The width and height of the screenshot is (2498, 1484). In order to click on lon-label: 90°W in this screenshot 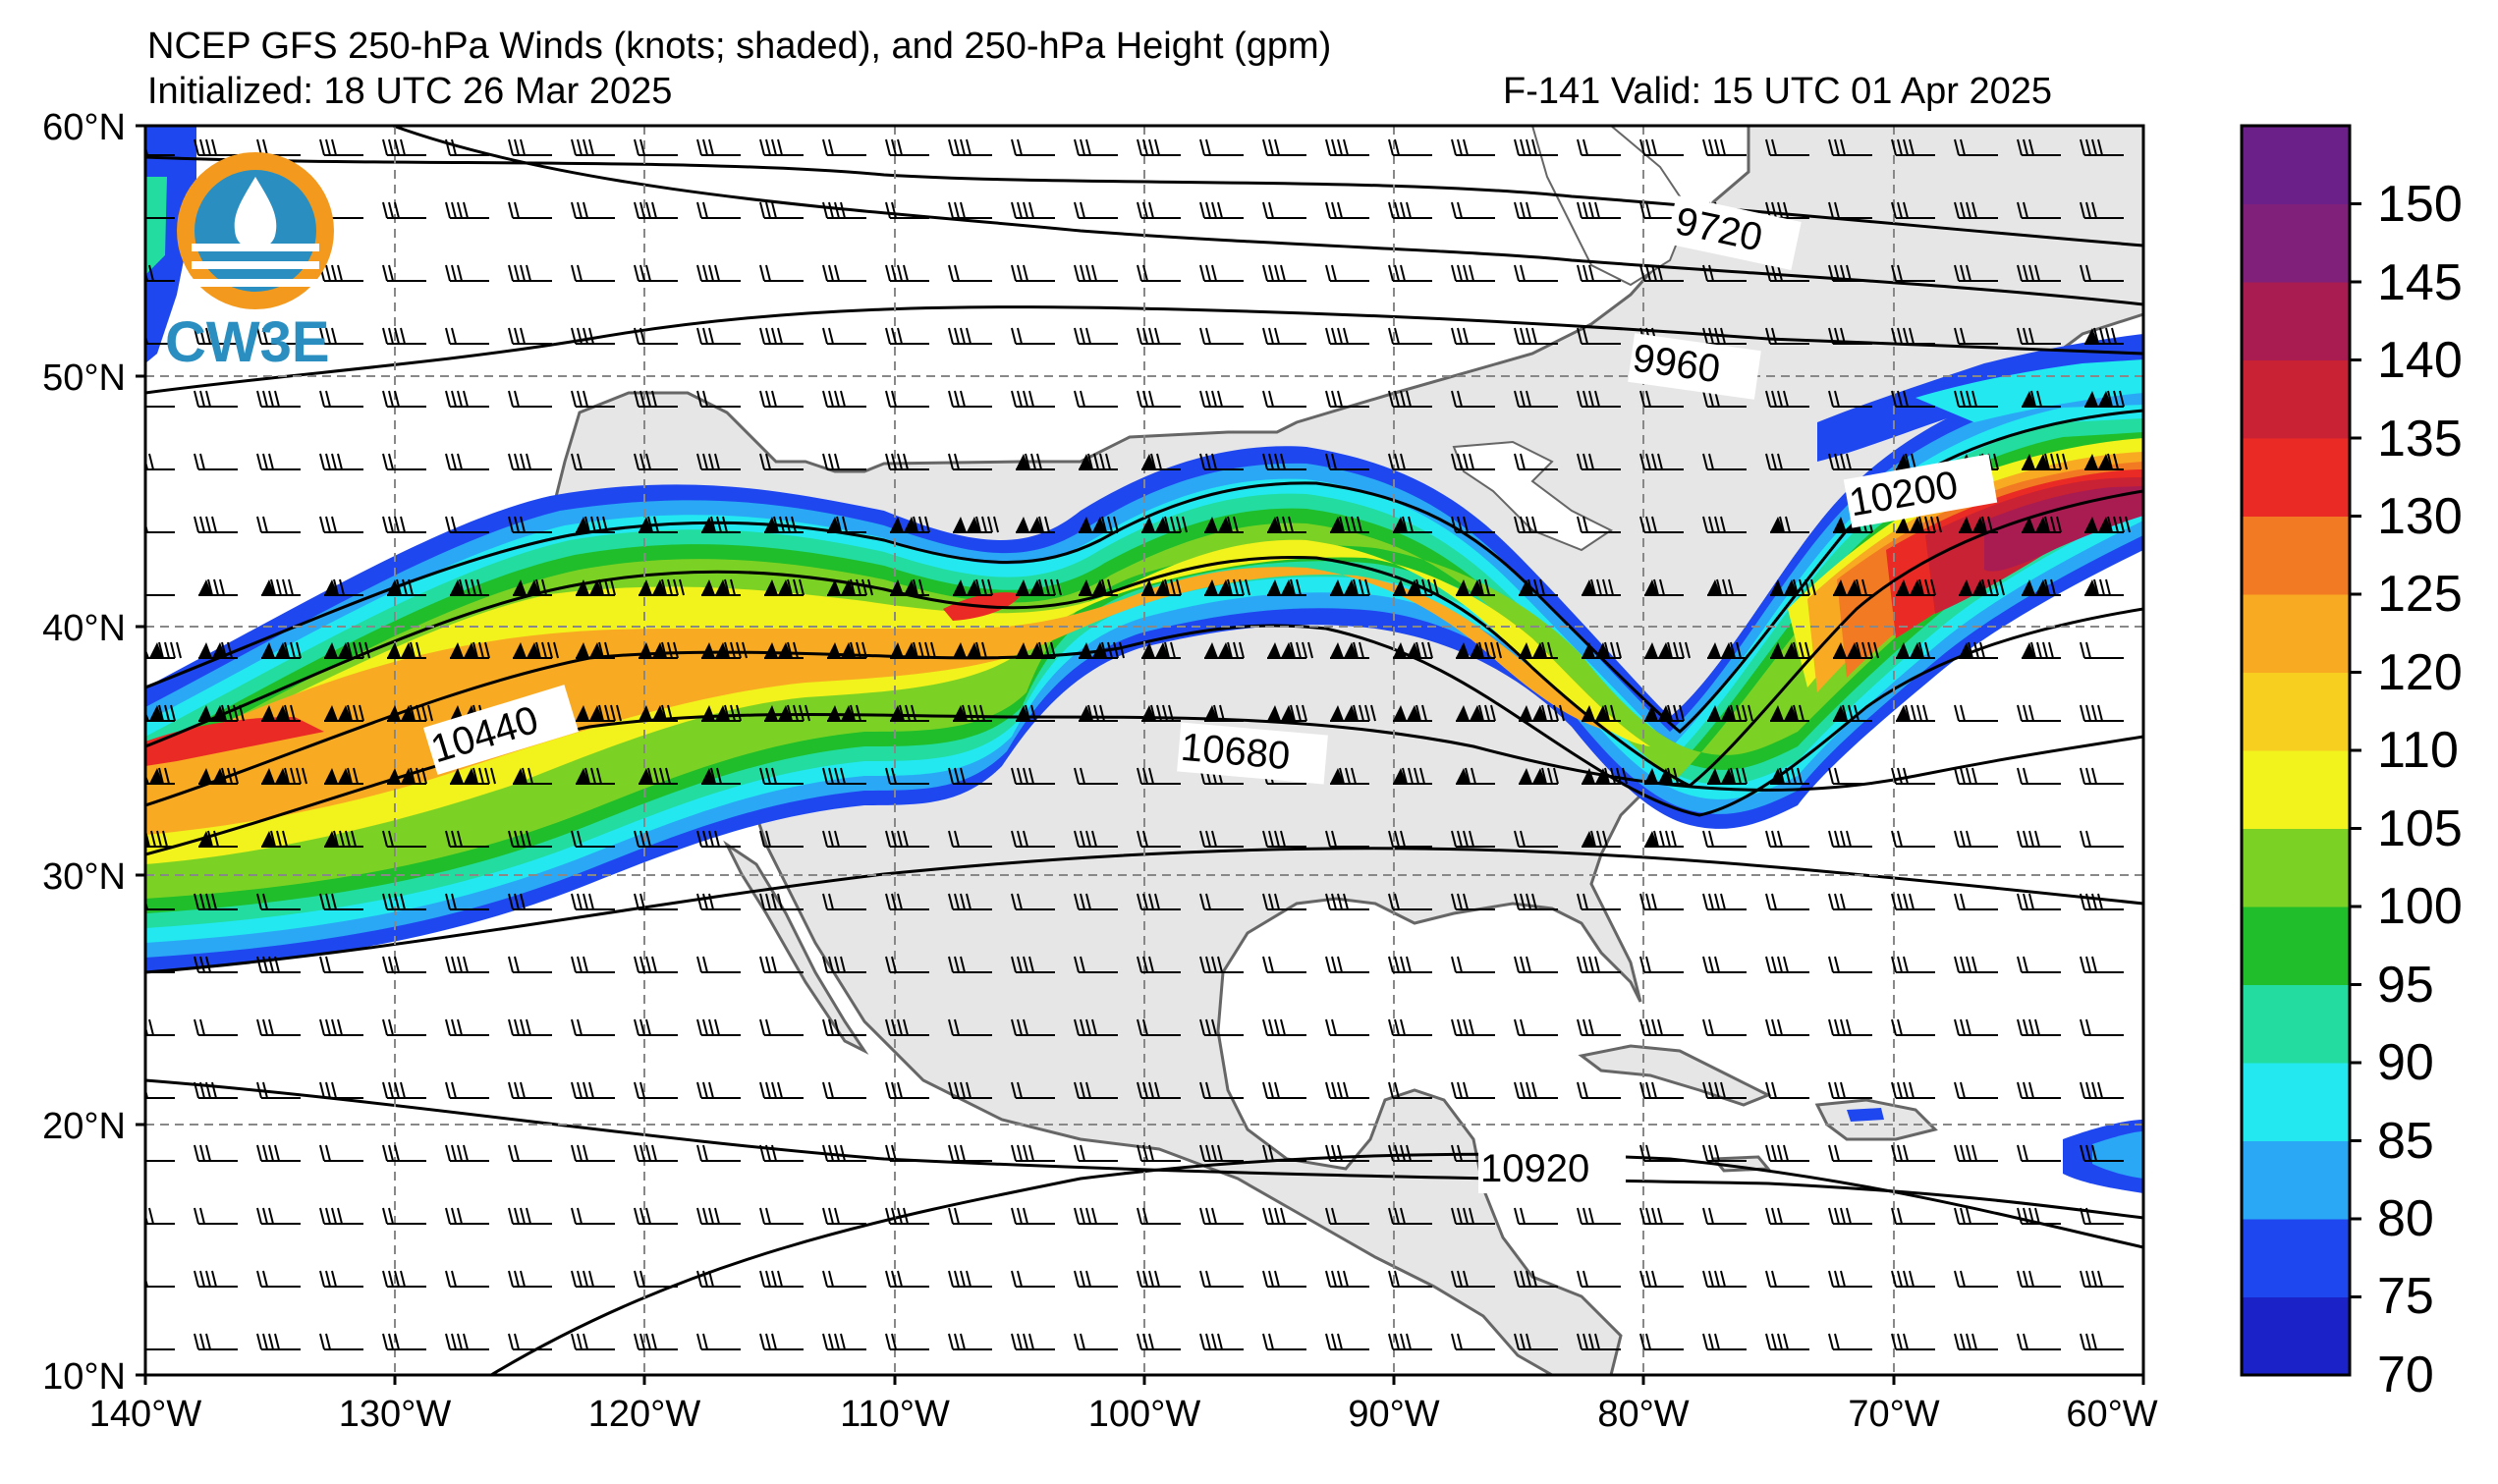, I will do `click(1393, 1414)`.